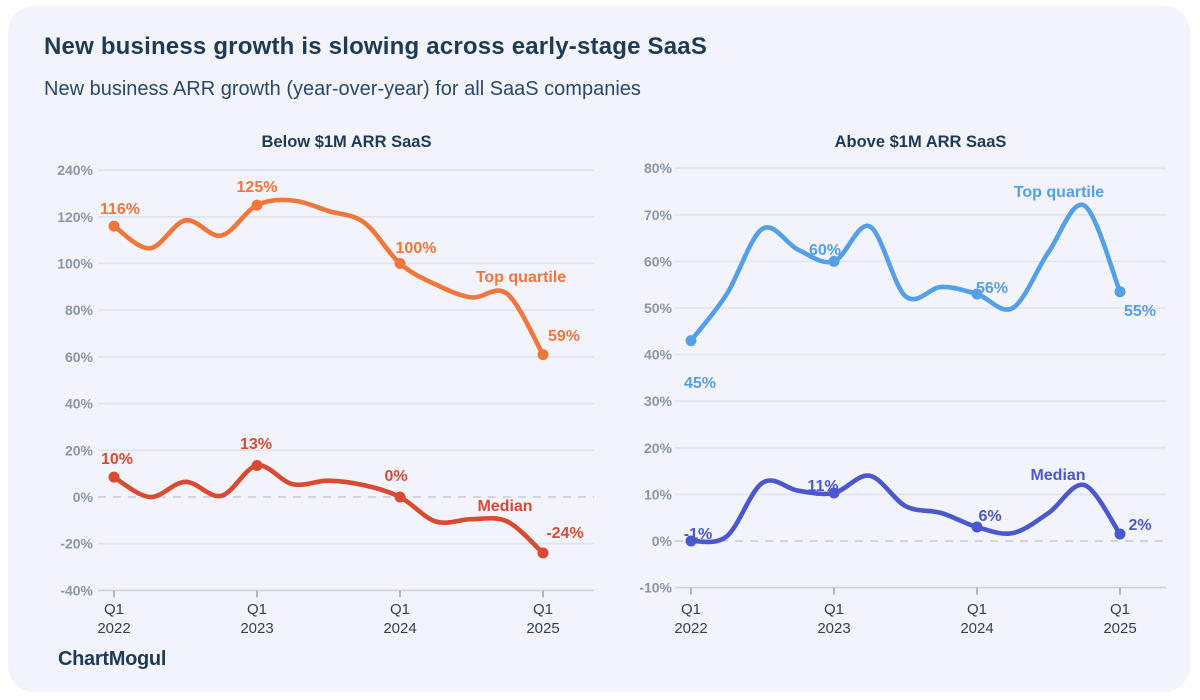 This screenshot has width=1200, height=700. I want to click on y-axis-tick-label: -40%, so click(76, 590).